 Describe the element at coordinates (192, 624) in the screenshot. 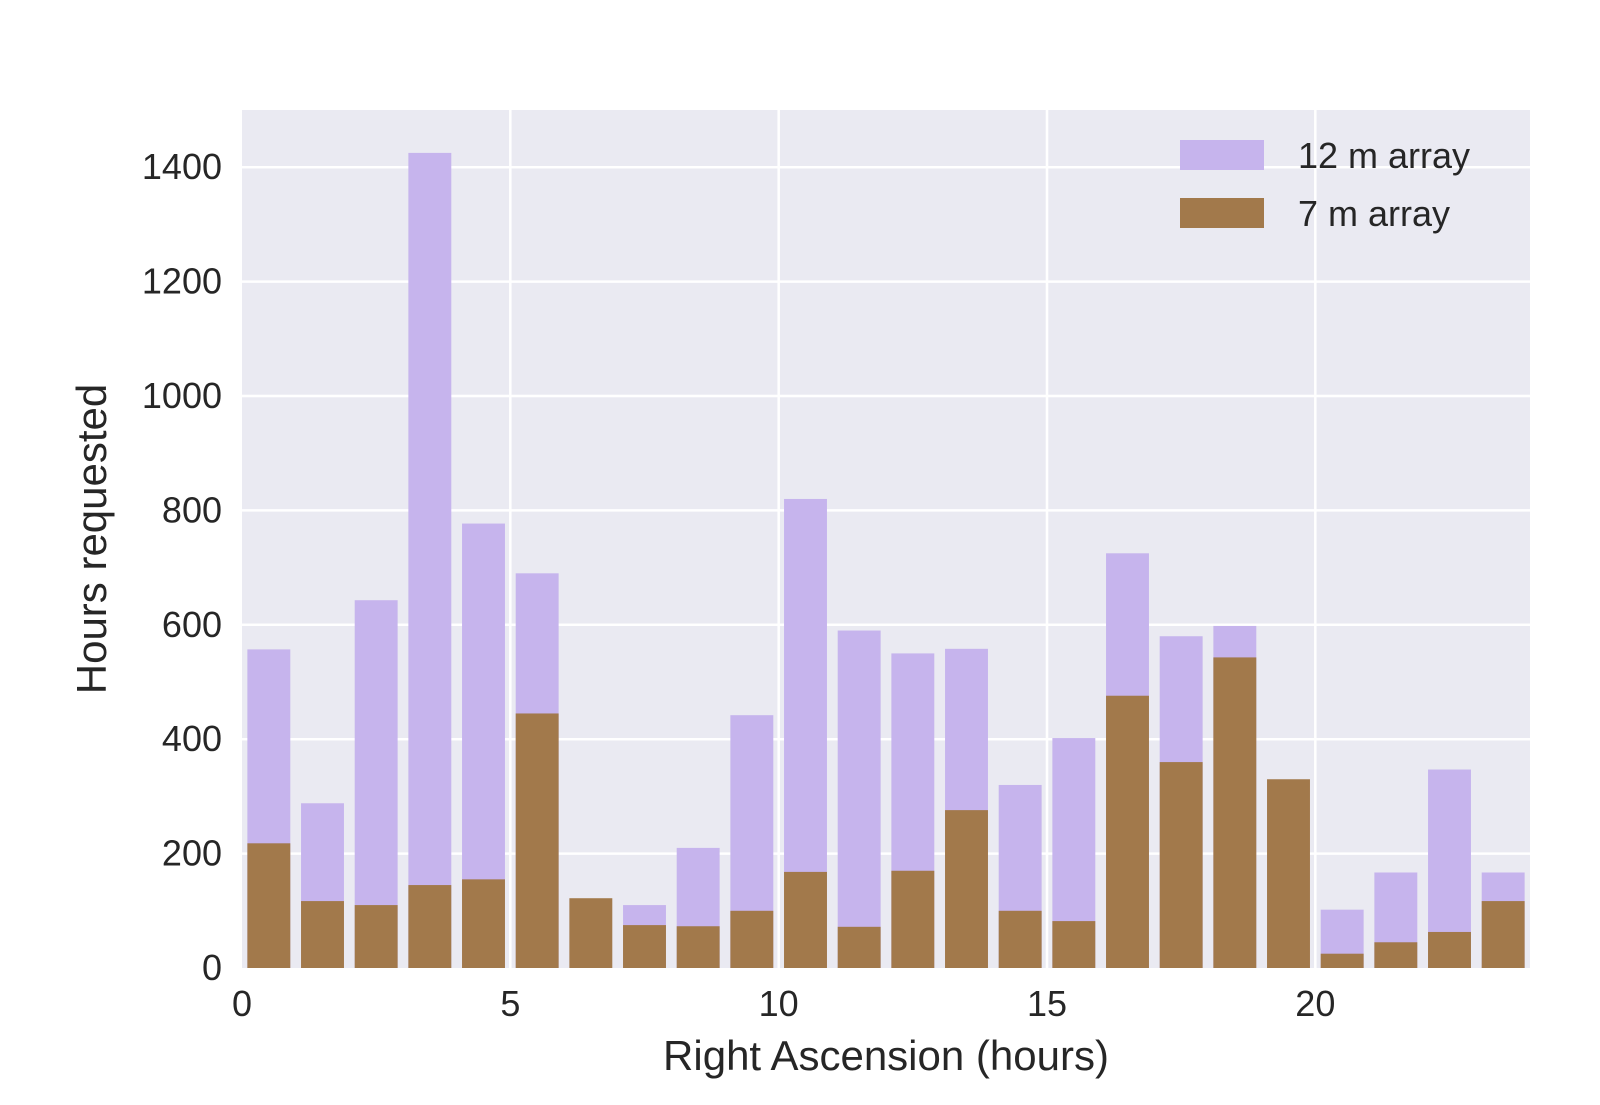

I see `y-tick-label: 600` at that location.